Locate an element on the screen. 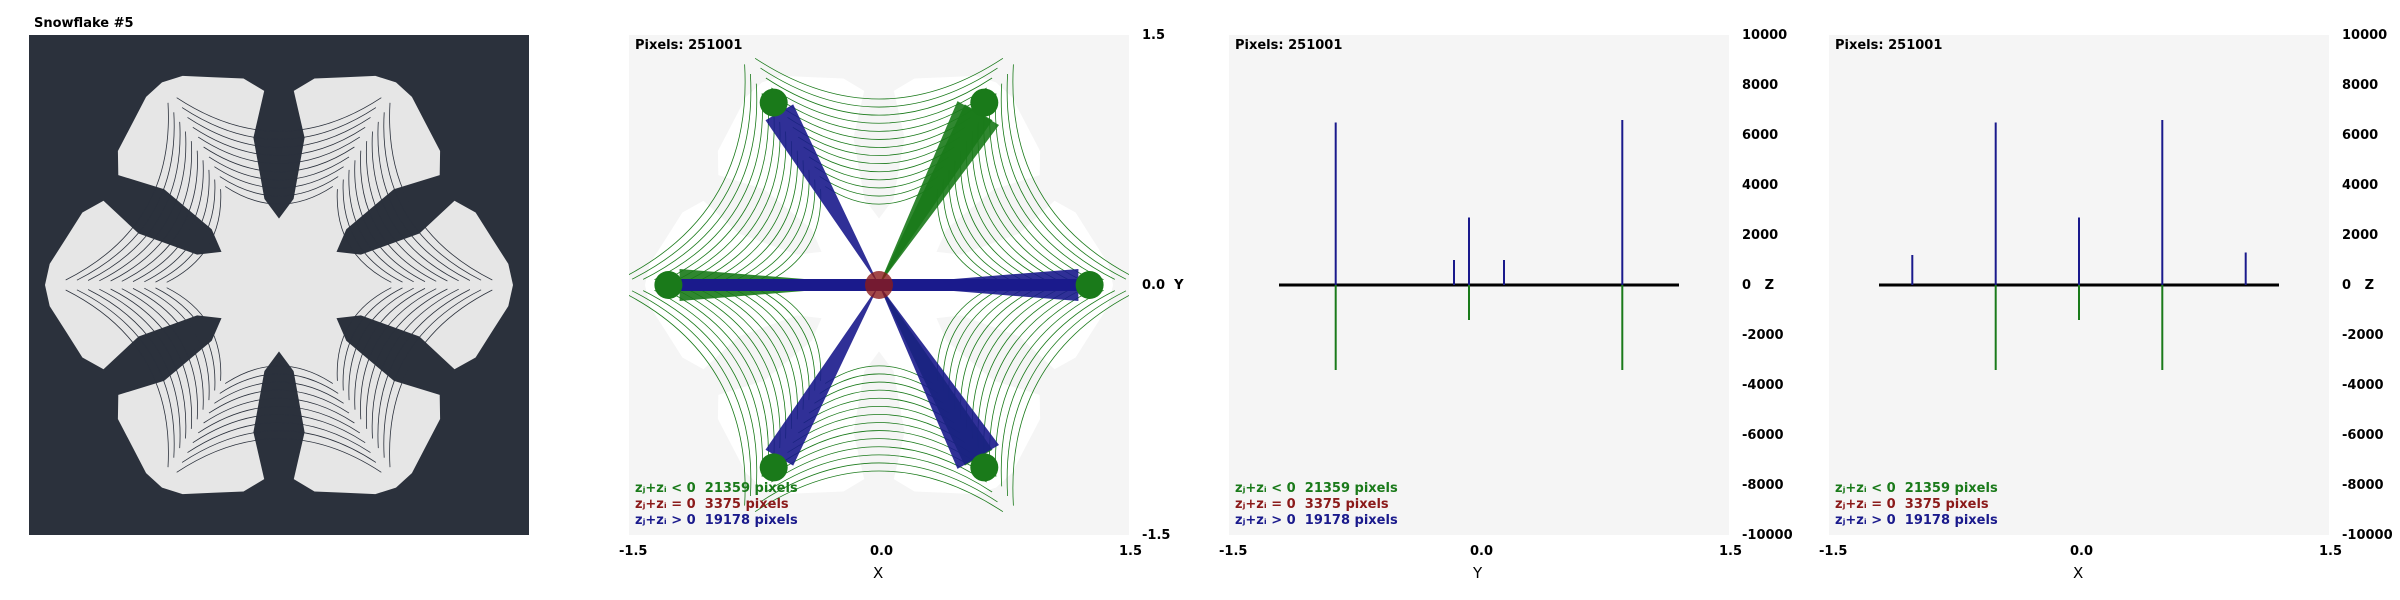 Image resolution: width=2400 pixels, height=600 pixels. snowflake-image is located at coordinates (279, 285).